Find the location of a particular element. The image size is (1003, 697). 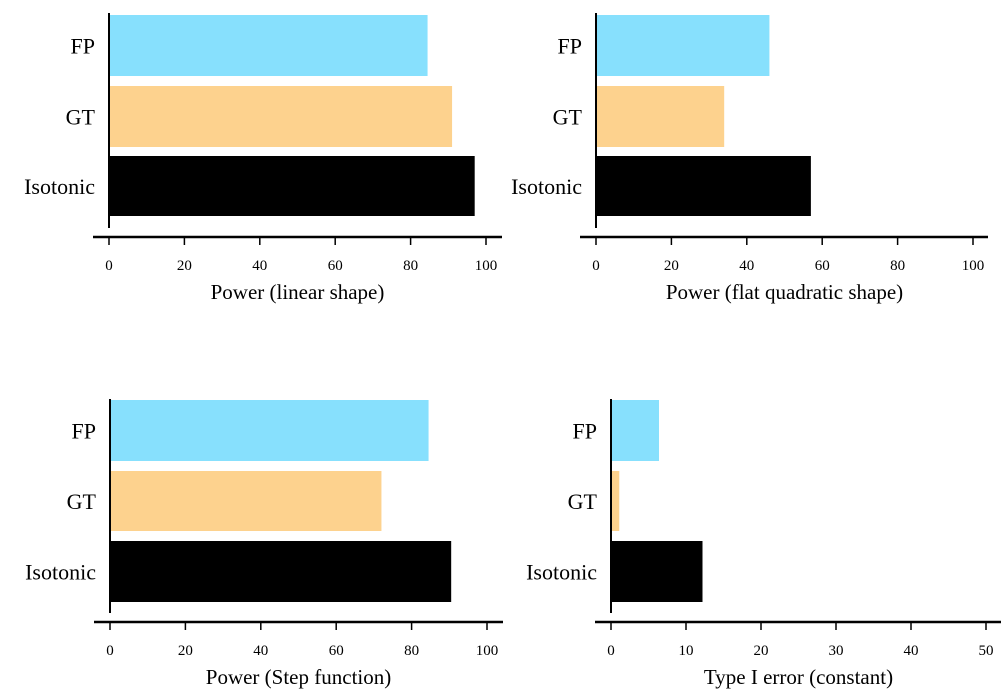

panel-2-x-tick-label-20: 20 is located at coordinates (671, 266).